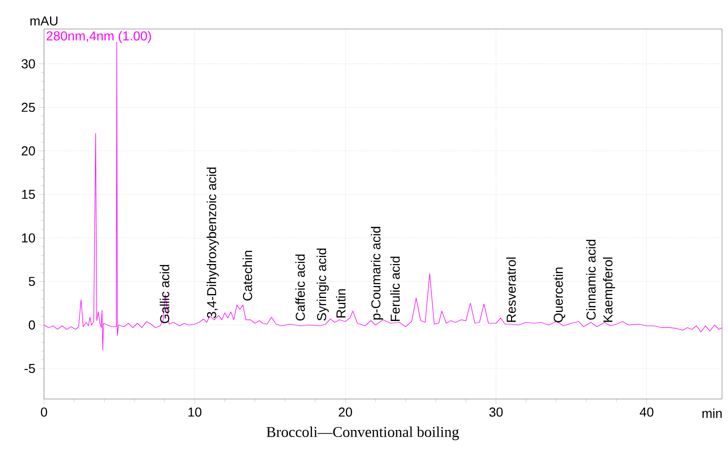 This screenshot has height=465, width=728. Describe the element at coordinates (28, 194) in the screenshot. I see `y-tick-label: 15` at that location.